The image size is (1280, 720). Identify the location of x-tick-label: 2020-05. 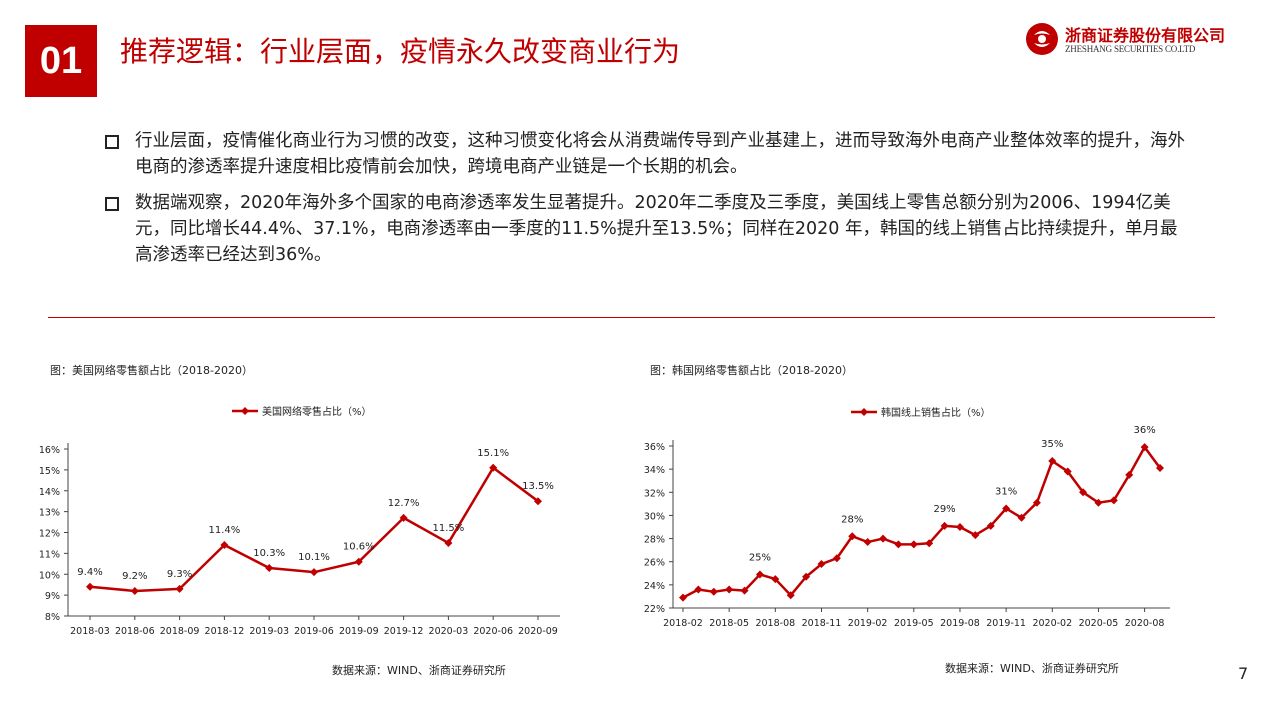
(1099, 623).